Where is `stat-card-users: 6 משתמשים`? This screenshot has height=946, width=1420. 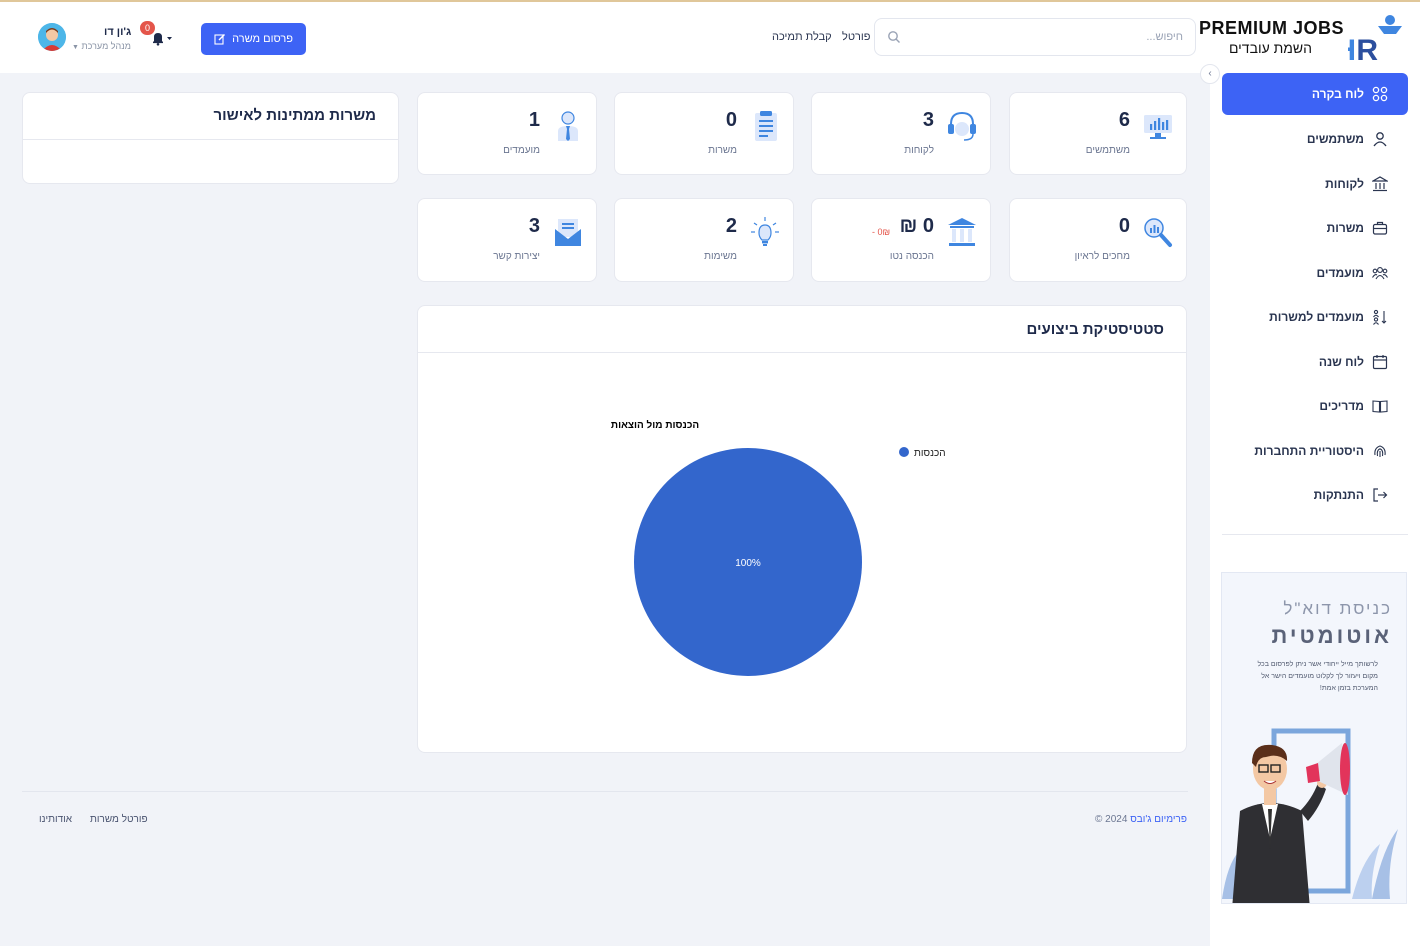
stat-card-users: 6 משתמשים is located at coordinates (1098, 133).